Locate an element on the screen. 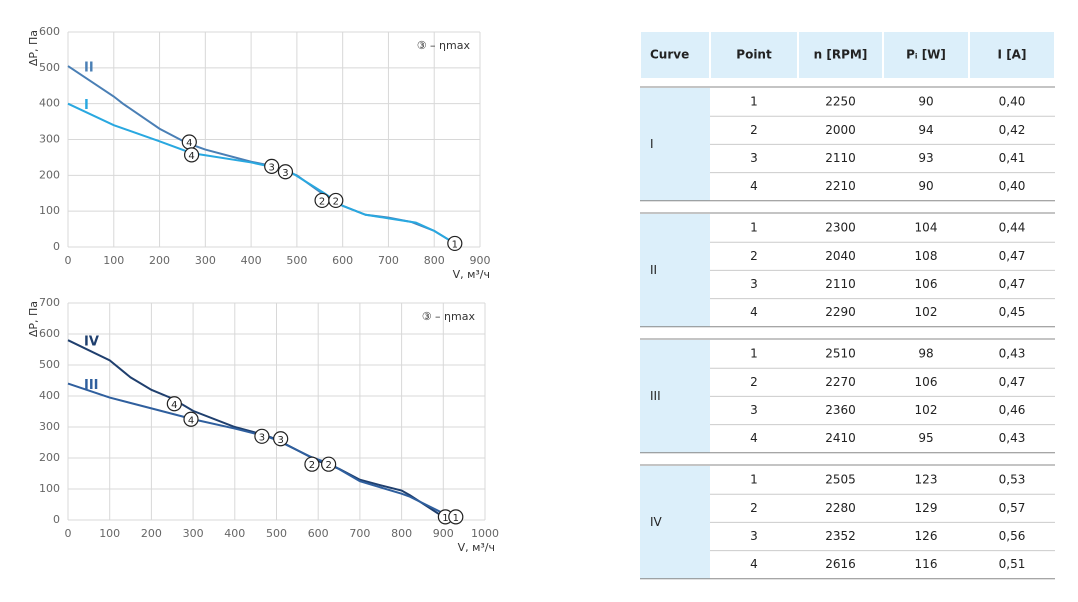 This screenshot has height=602, width=1078. y-tick-label: 500 is located at coordinates (49, 364).